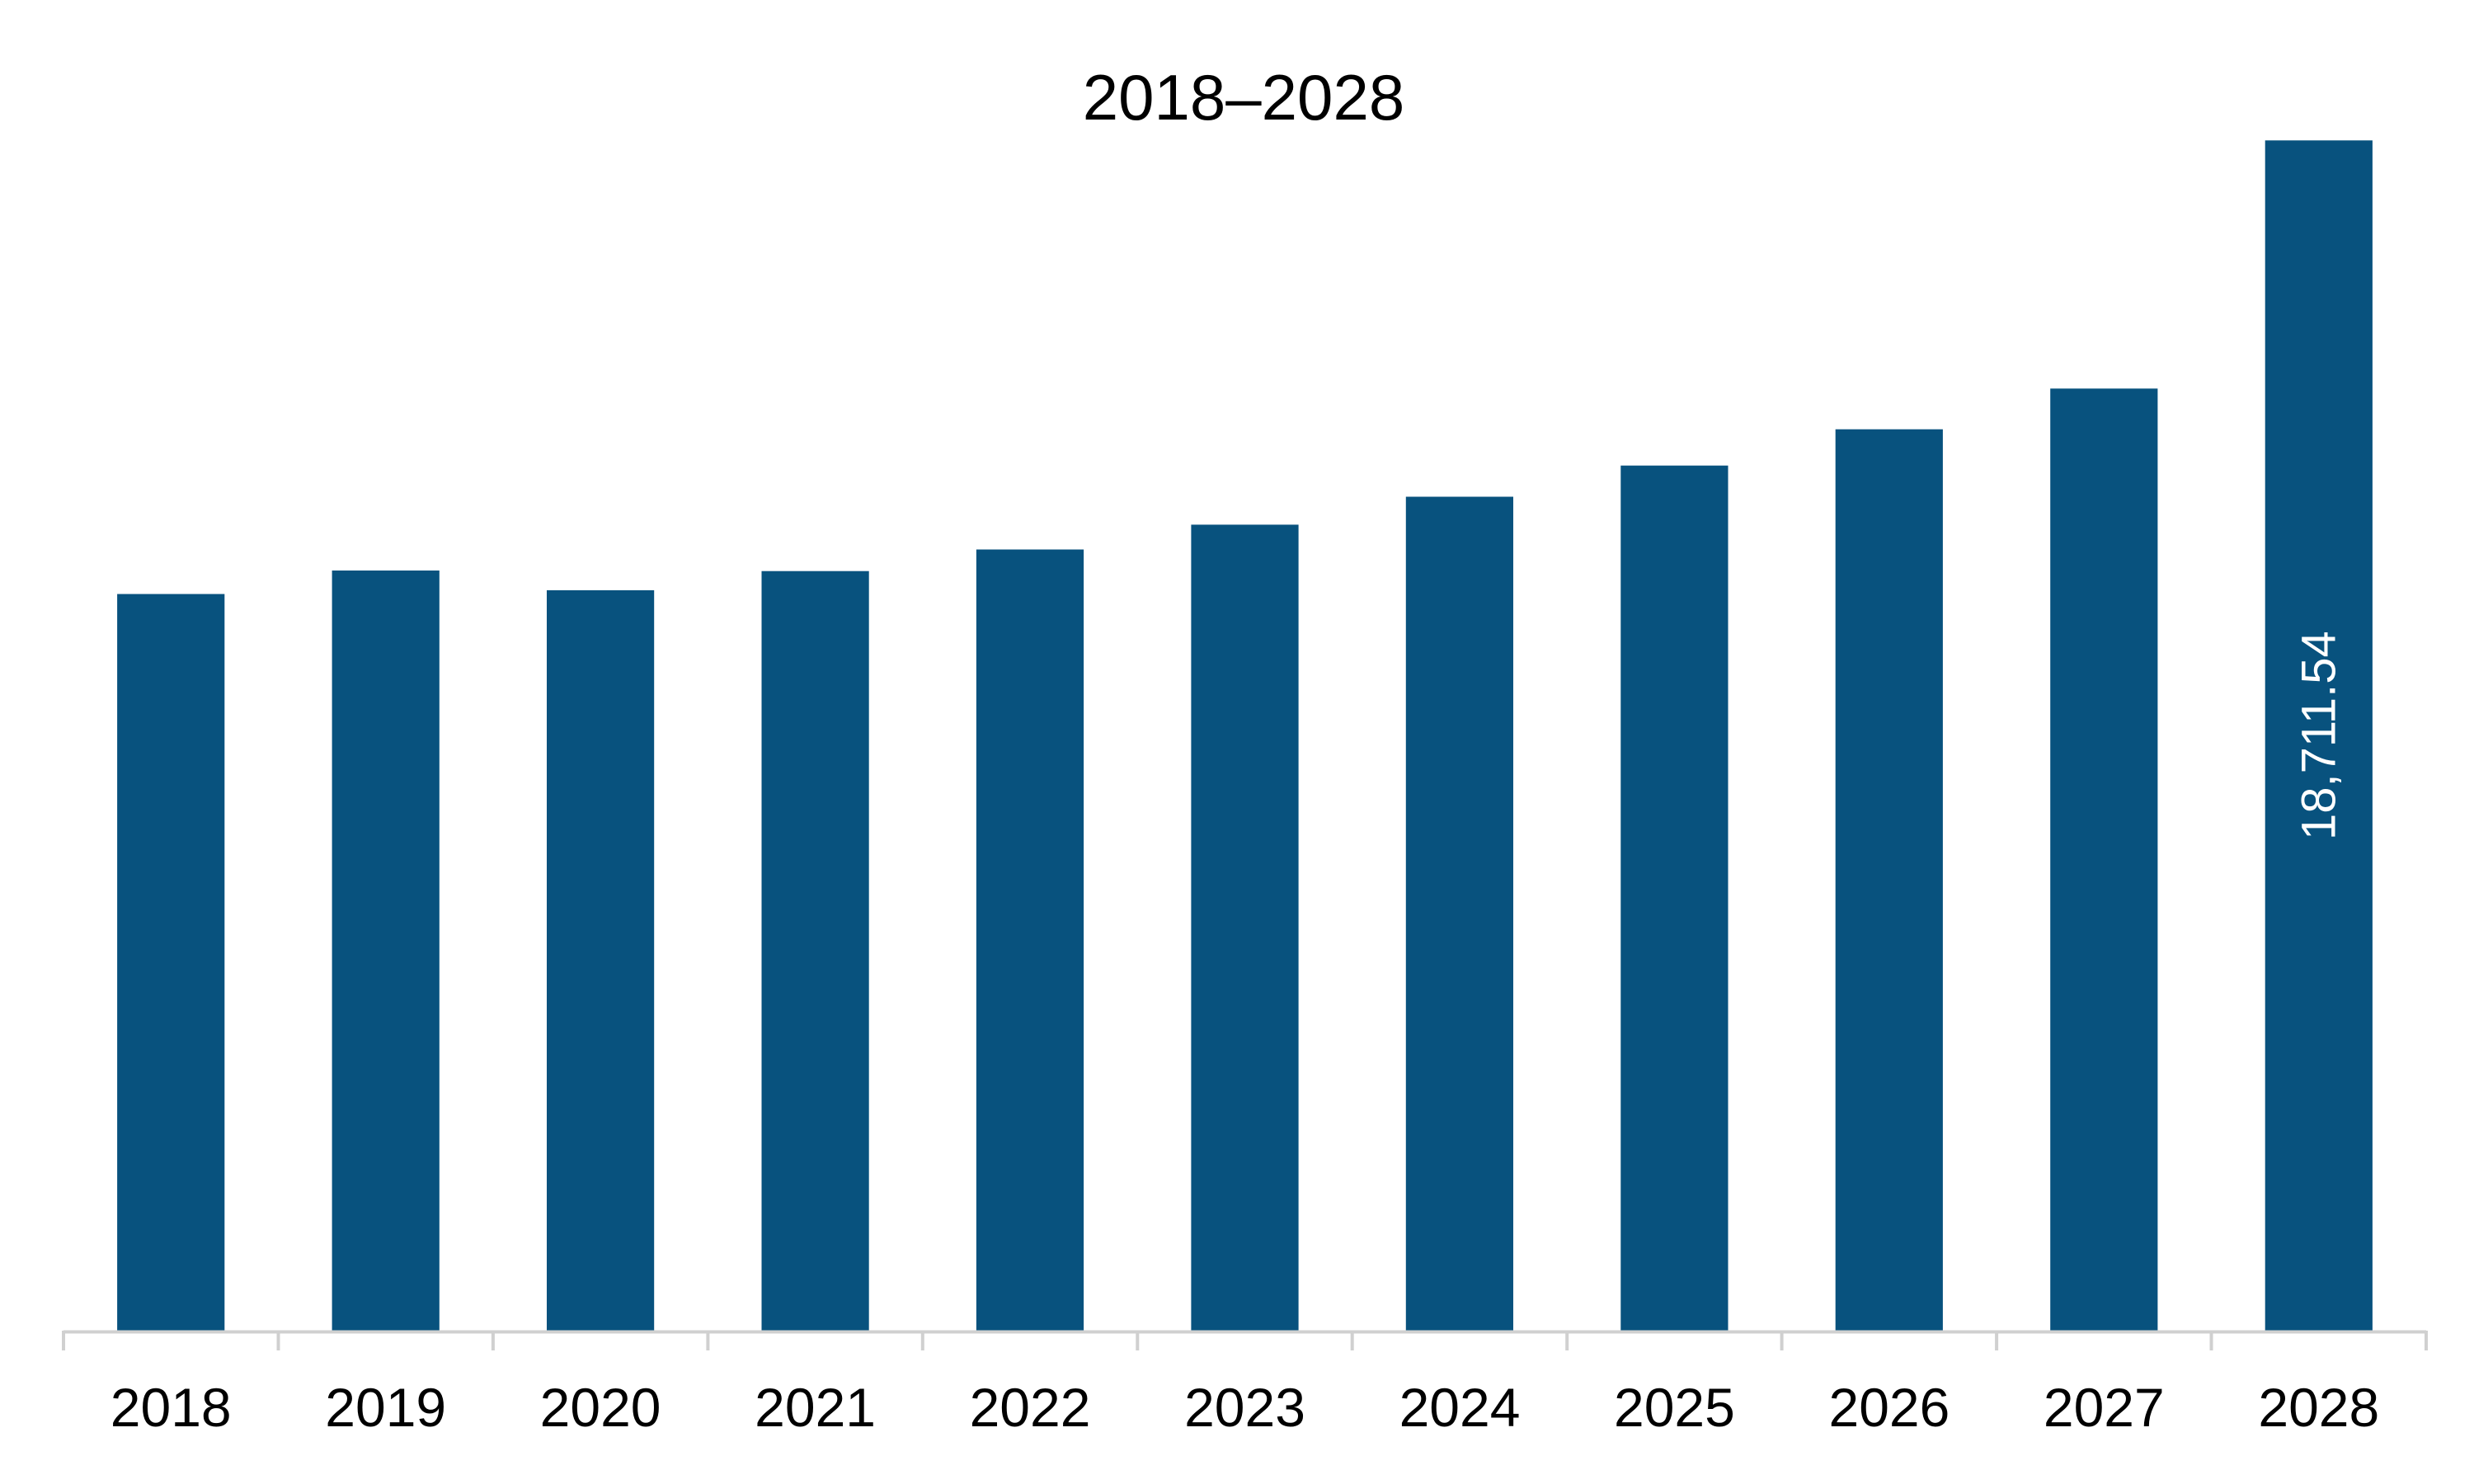 This screenshot has height=1484, width=2474. Describe the element at coordinates (171, 963) in the screenshot. I see `bar-2018` at that location.